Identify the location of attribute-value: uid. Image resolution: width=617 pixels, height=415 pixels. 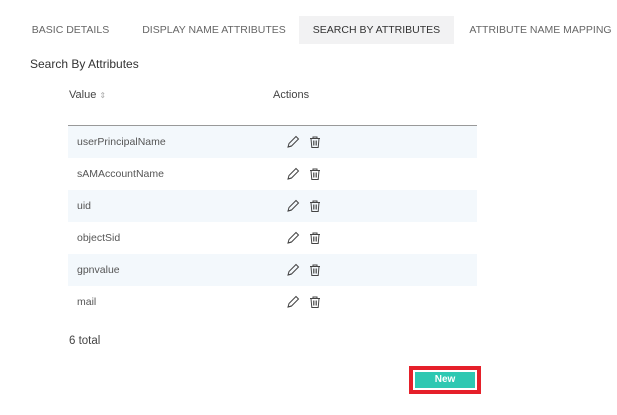
(84, 206).